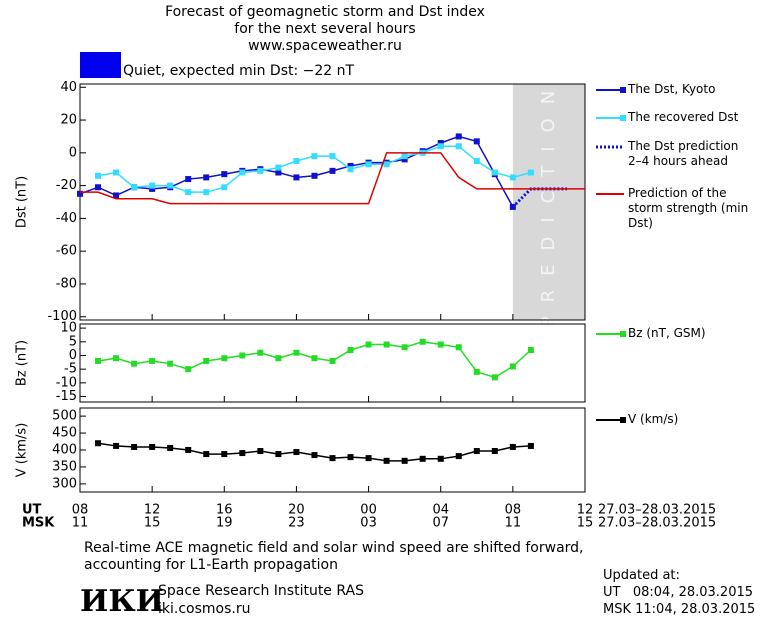 This screenshot has width=760, height=620. I want to click on msk-tick-label: 07, so click(440, 523).